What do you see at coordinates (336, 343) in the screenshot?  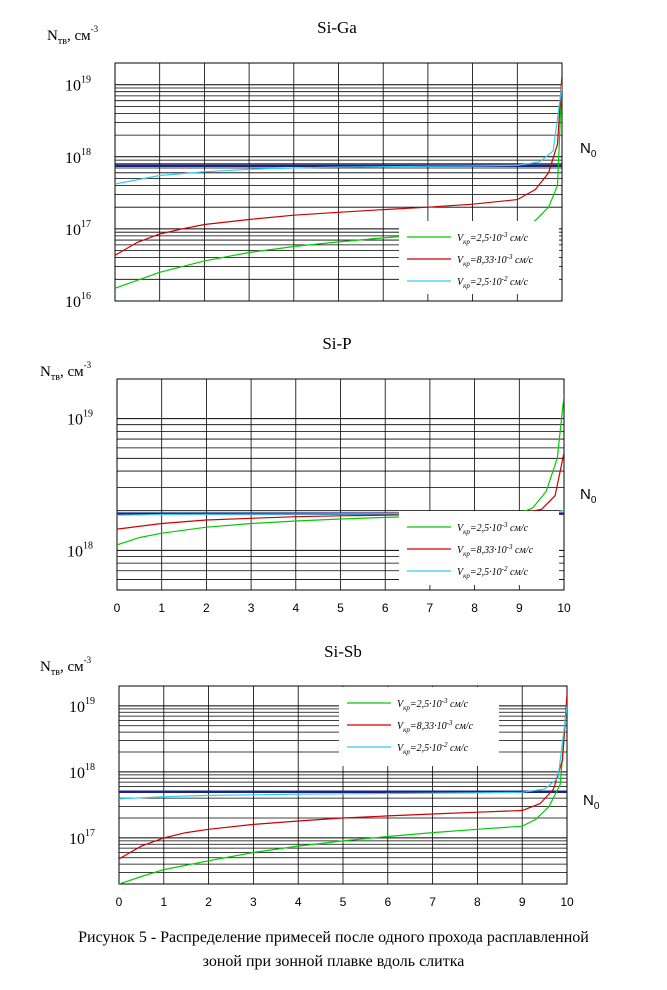 I see `chart-title: Si-P` at bounding box center [336, 343].